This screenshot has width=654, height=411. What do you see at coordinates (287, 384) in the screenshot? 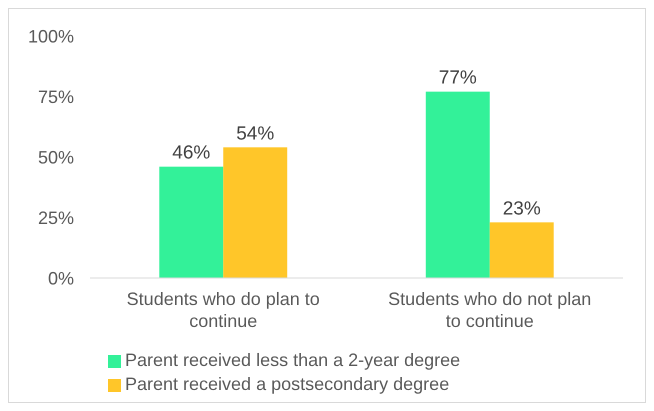
I see `legend-label: Parent received a postsecondary degree` at bounding box center [287, 384].